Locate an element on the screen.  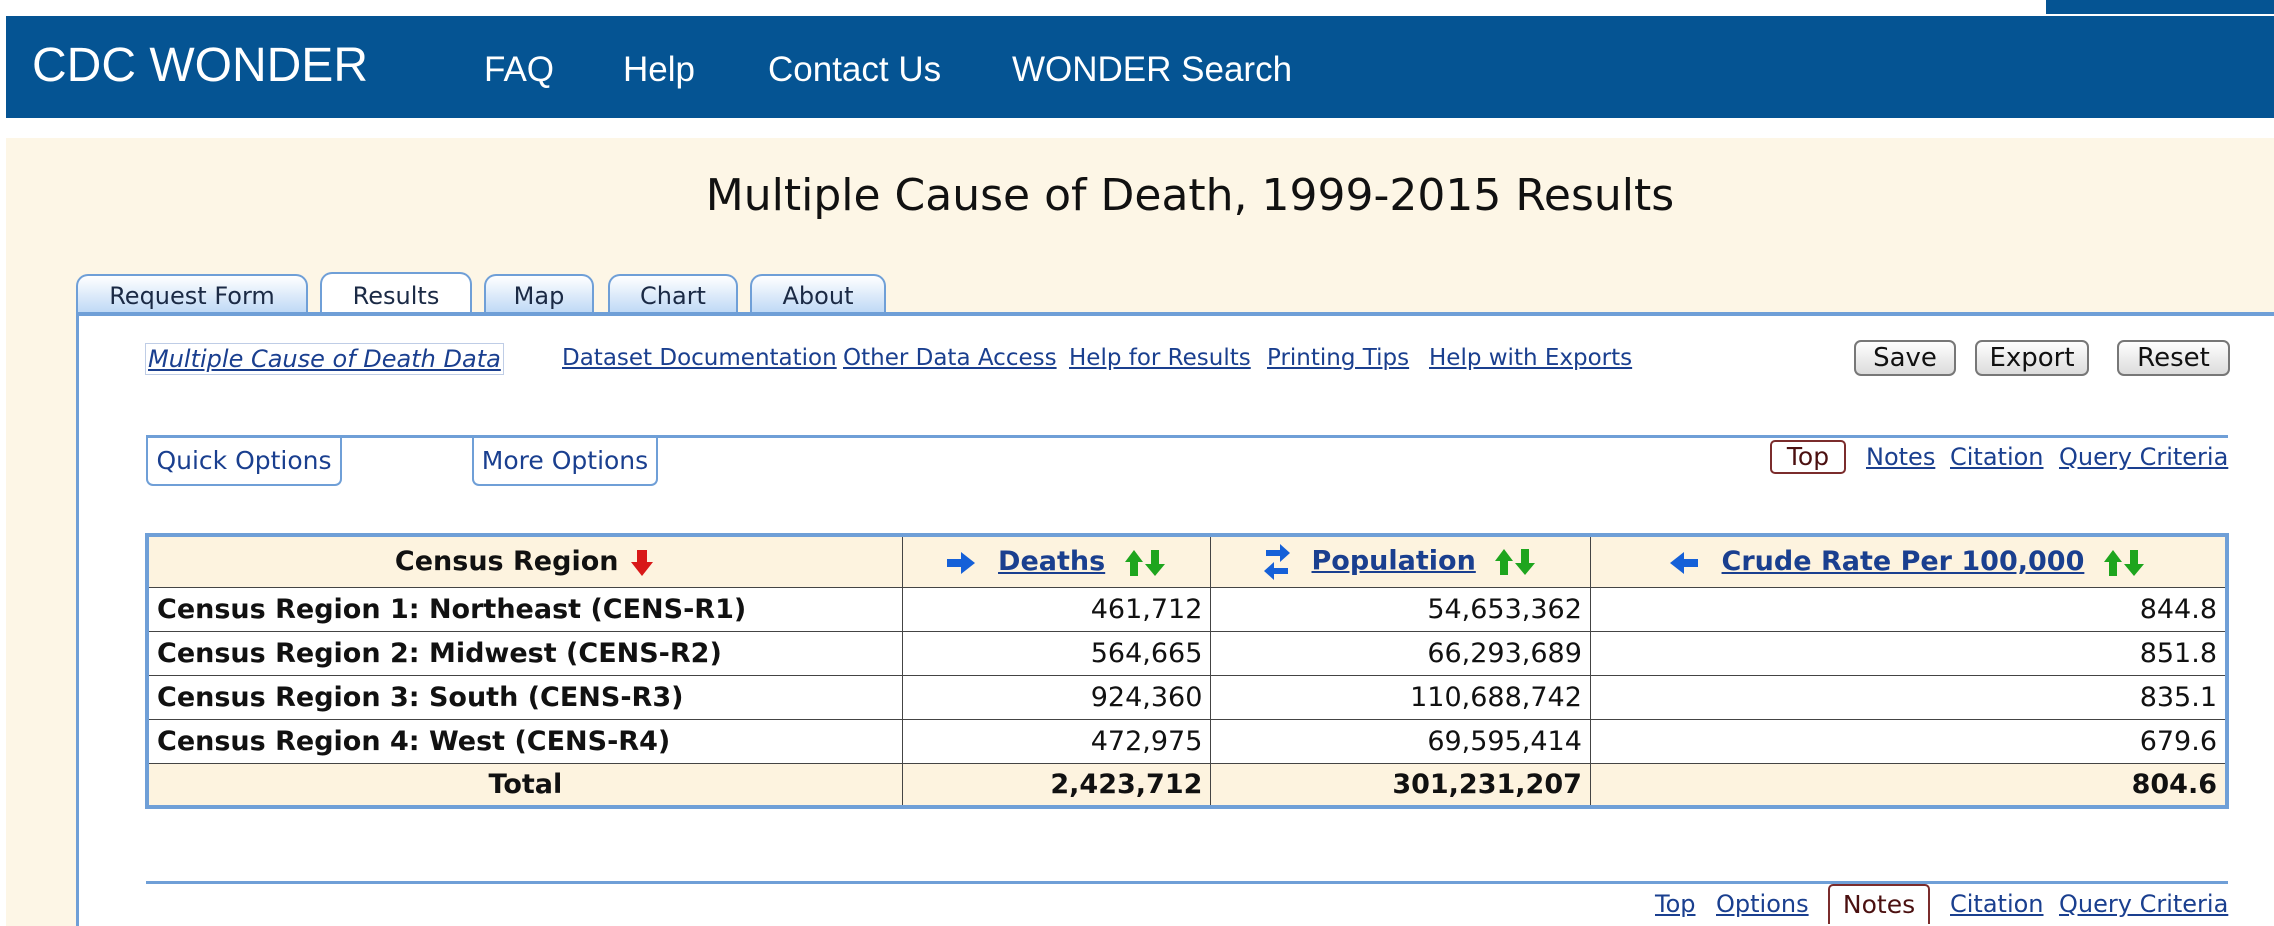
cell-crude-rate: 835.1 is located at coordinates (1908, 697).